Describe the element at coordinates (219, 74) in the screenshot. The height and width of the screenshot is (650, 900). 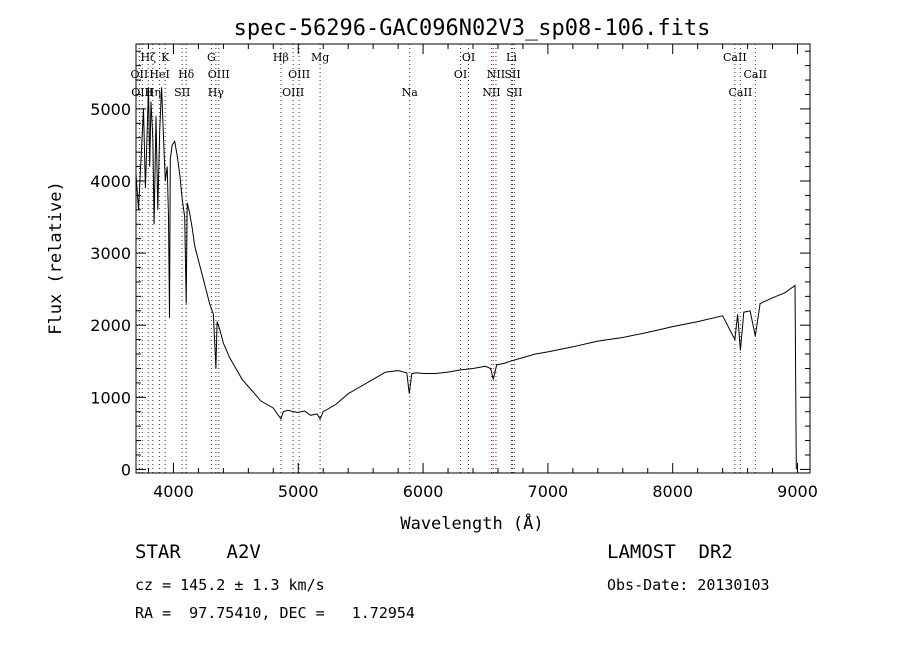
I see `line-label-9: OIII` at that location.